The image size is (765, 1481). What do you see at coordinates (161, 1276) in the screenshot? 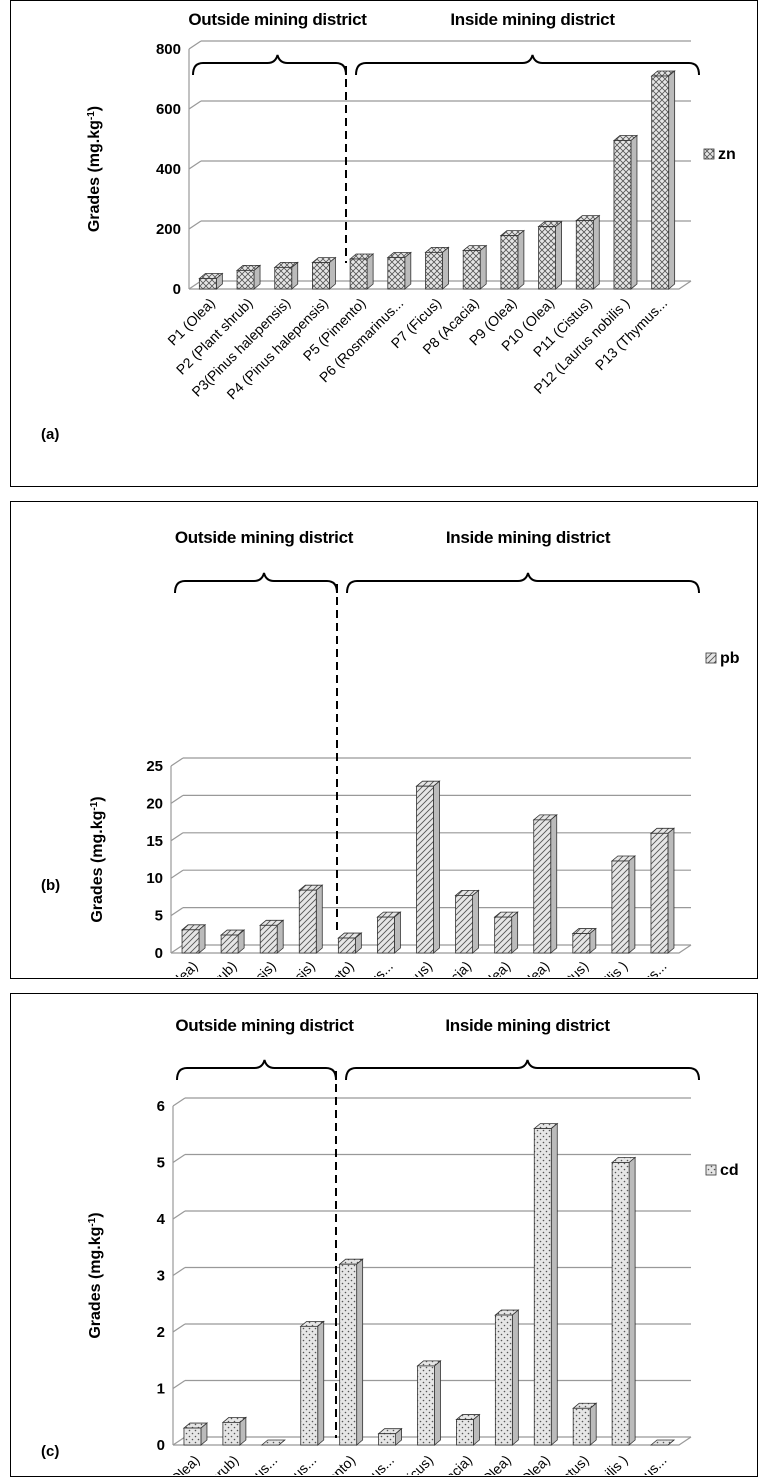
I see `y-tick-label: 3` at bounding box center [161, 1276].